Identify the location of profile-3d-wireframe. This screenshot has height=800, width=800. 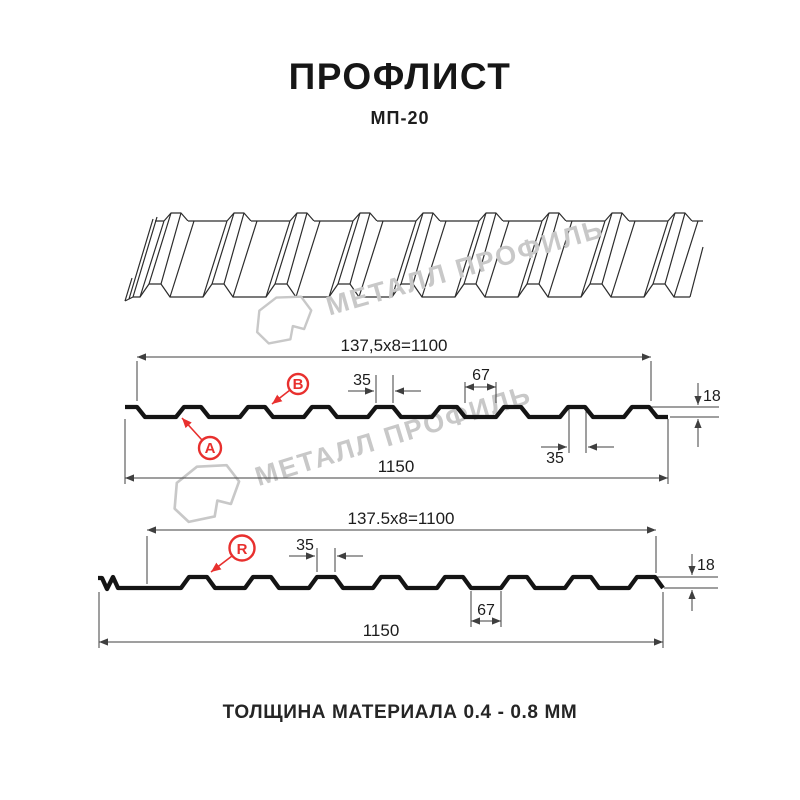
(414, 257).